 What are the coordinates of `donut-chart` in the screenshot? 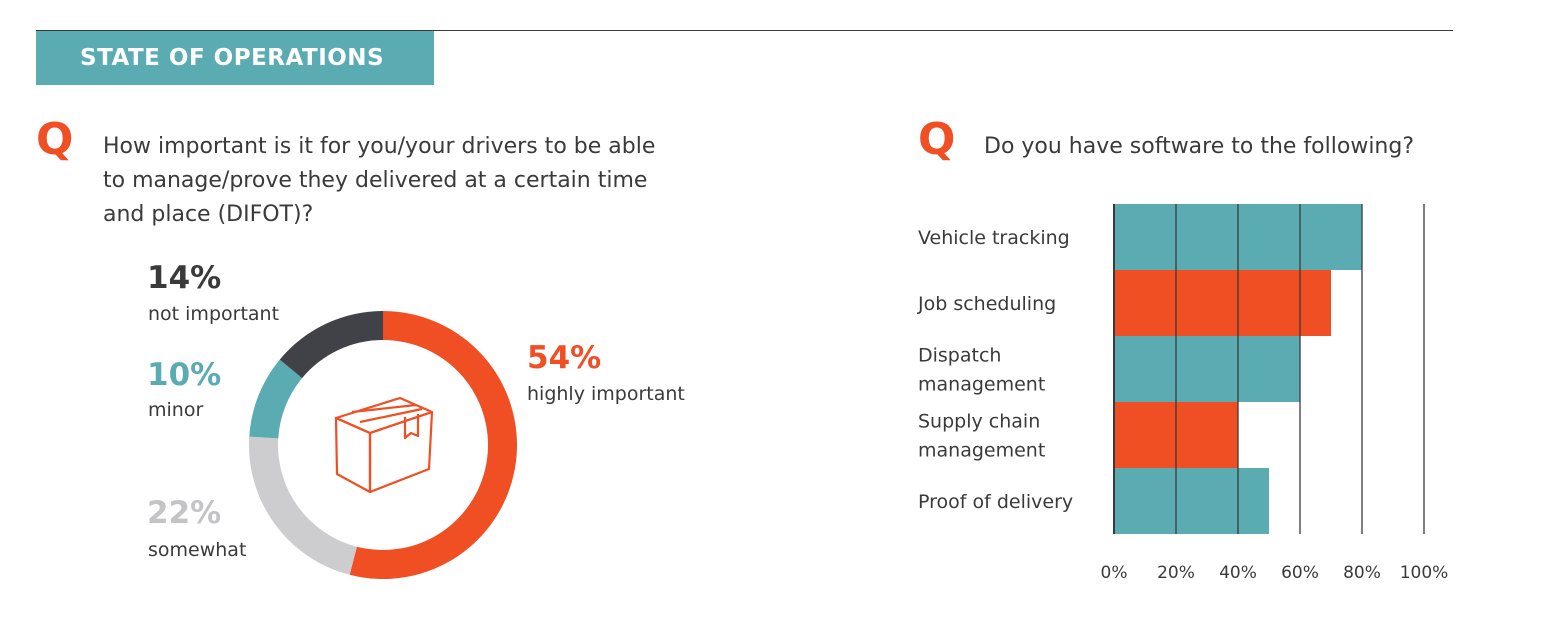 It's located at (383, 445).